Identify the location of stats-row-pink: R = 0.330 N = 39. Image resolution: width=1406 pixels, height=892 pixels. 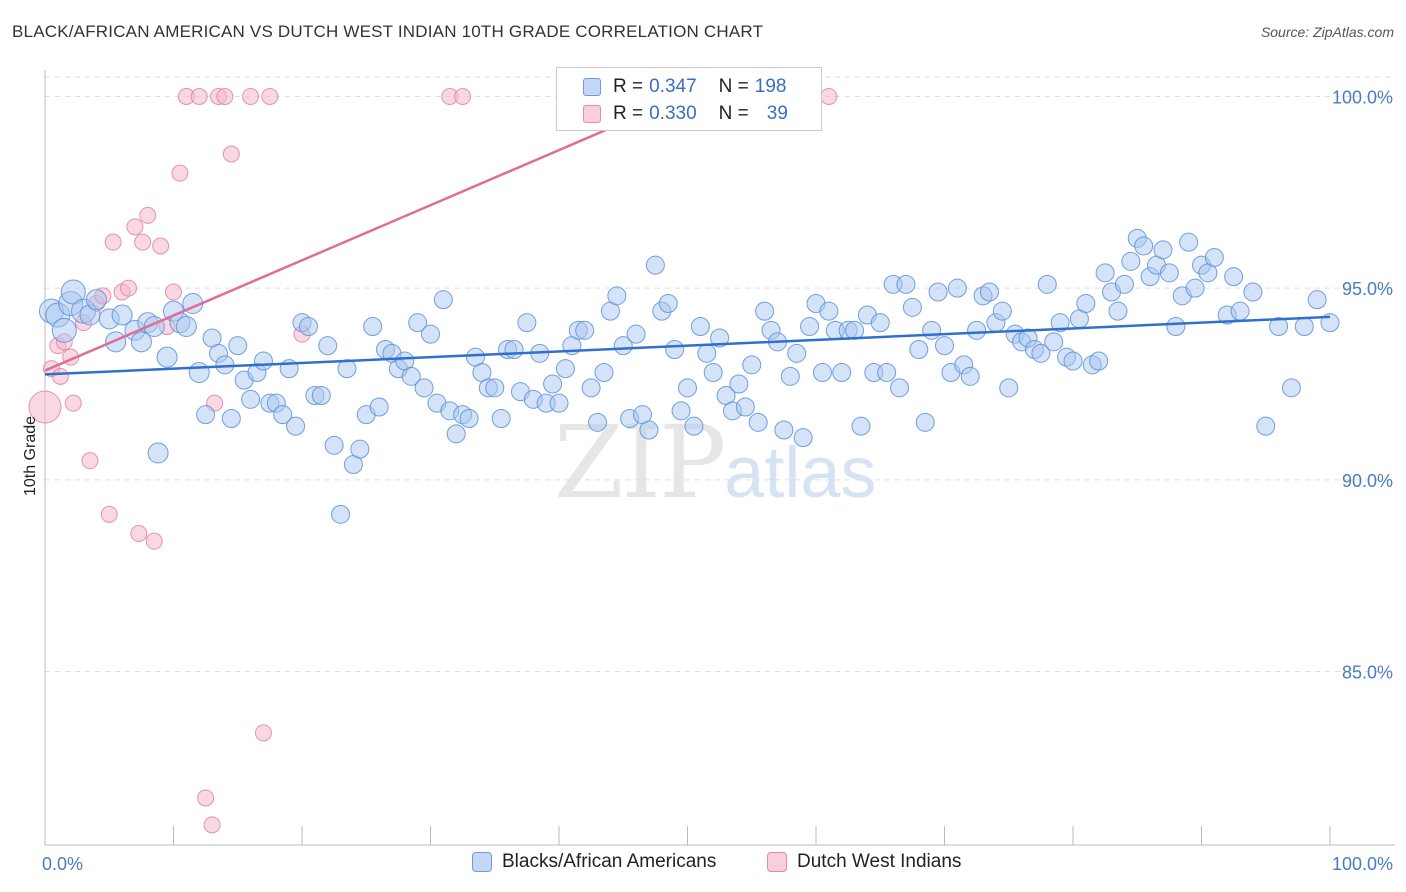
(685, 114).